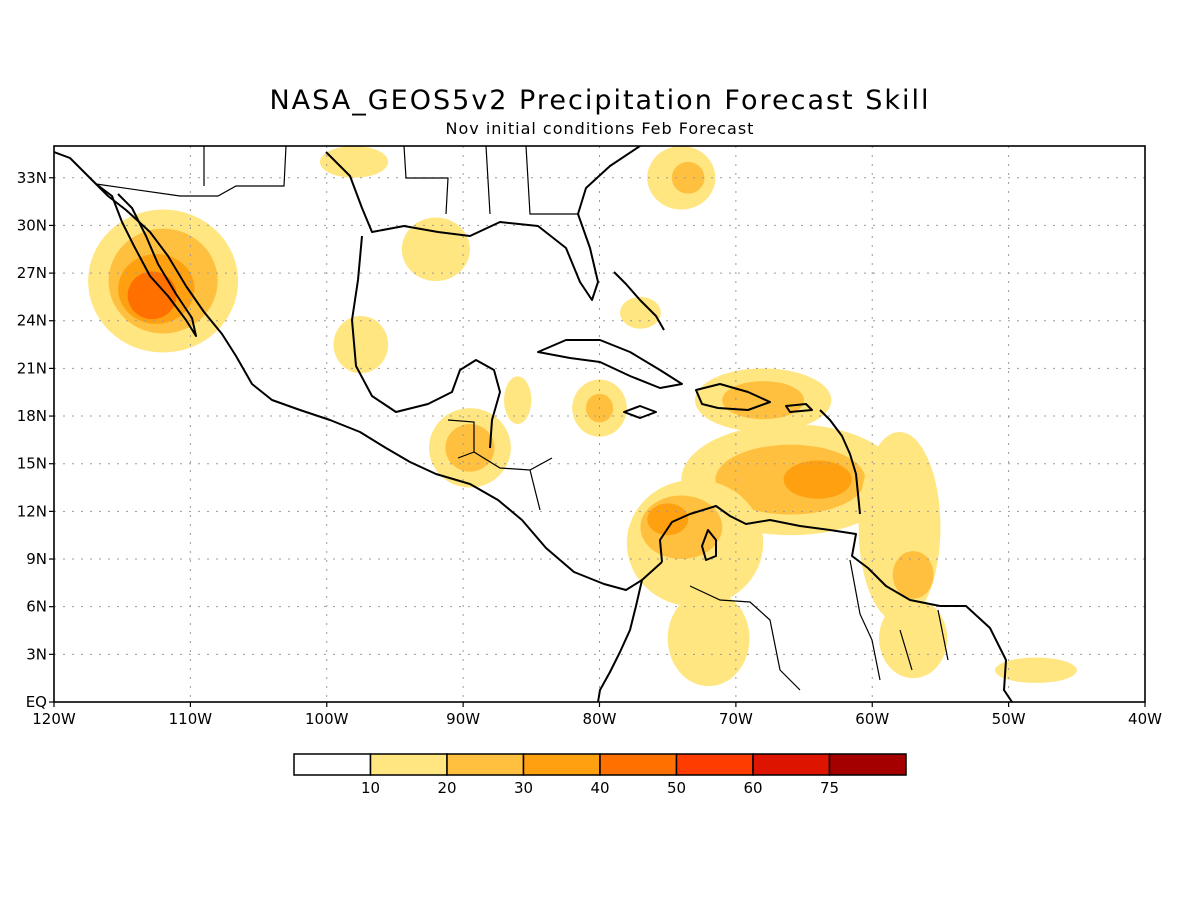 The image size is (1200, 900). What do you see at coordinates (1035, 670) in the screenshot?
I see `skill-region-brazil-coast` at bounding box center [1035, 670].